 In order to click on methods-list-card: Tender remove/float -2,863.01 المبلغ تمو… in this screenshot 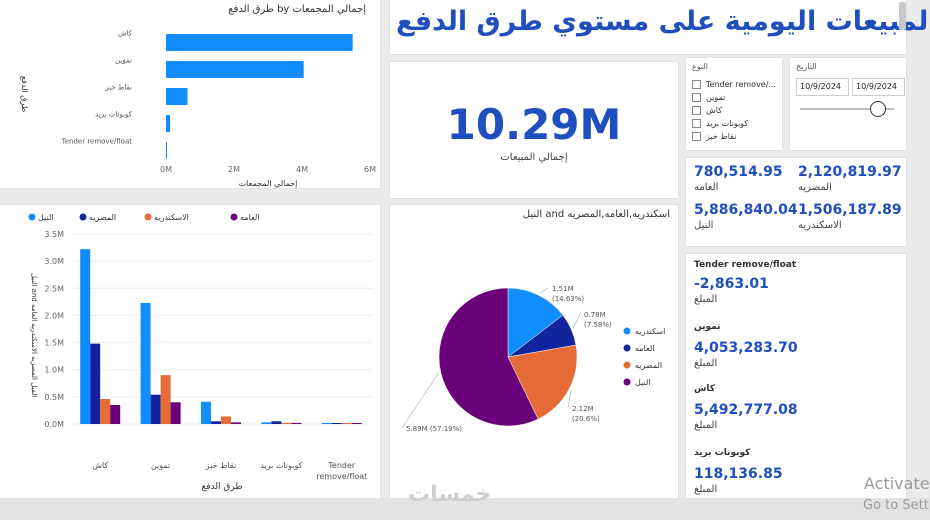, I will do `click(796, 376)`.